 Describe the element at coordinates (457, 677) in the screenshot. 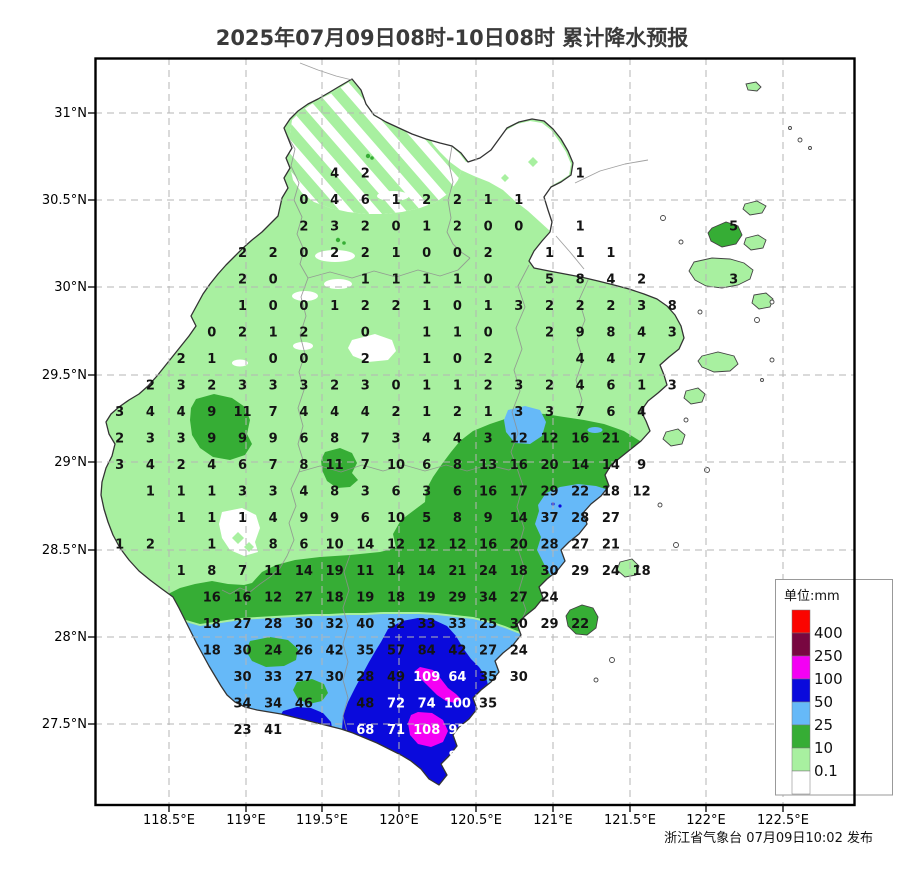

I see `precip-value: 64` at that location.